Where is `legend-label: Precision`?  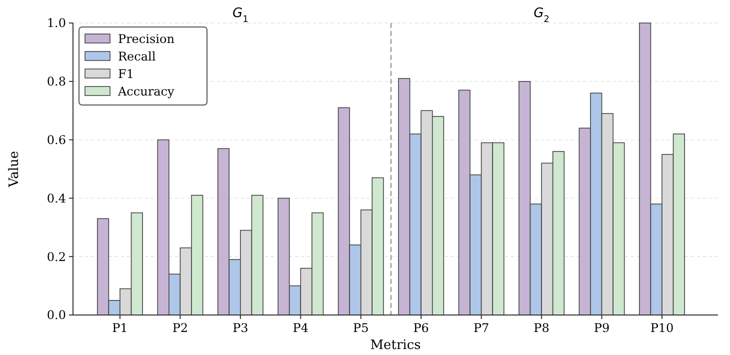
legend-label: Precision is located at coordinates (146, 39).